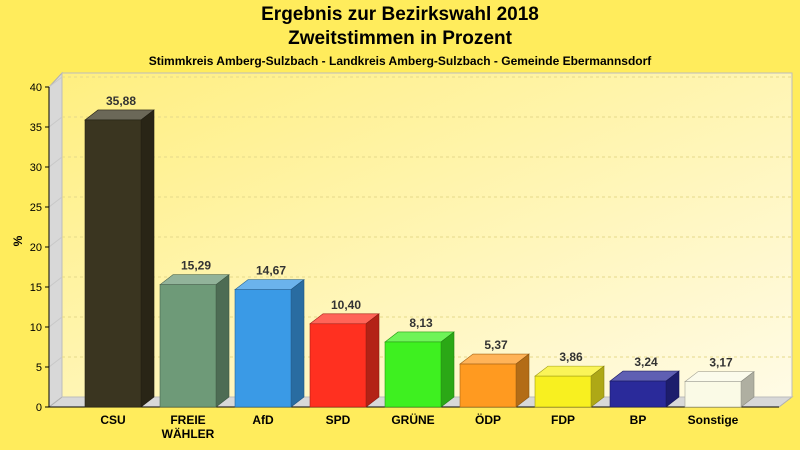  I want to click on bar-value-label: 3,86, so click(571, 357).